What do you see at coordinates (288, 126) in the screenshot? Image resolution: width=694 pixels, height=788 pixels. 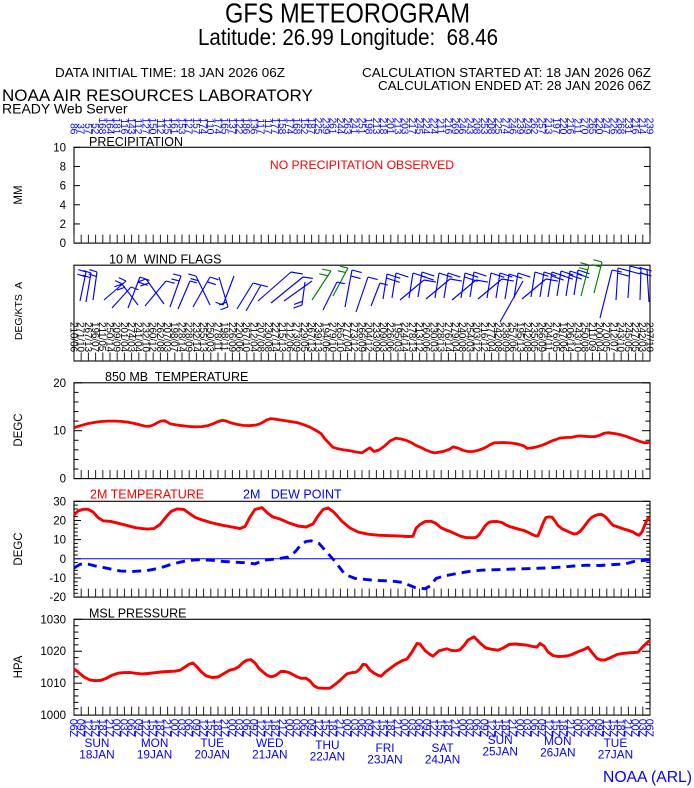 I see `svg-text: 174` at bounding box center [288, 126].